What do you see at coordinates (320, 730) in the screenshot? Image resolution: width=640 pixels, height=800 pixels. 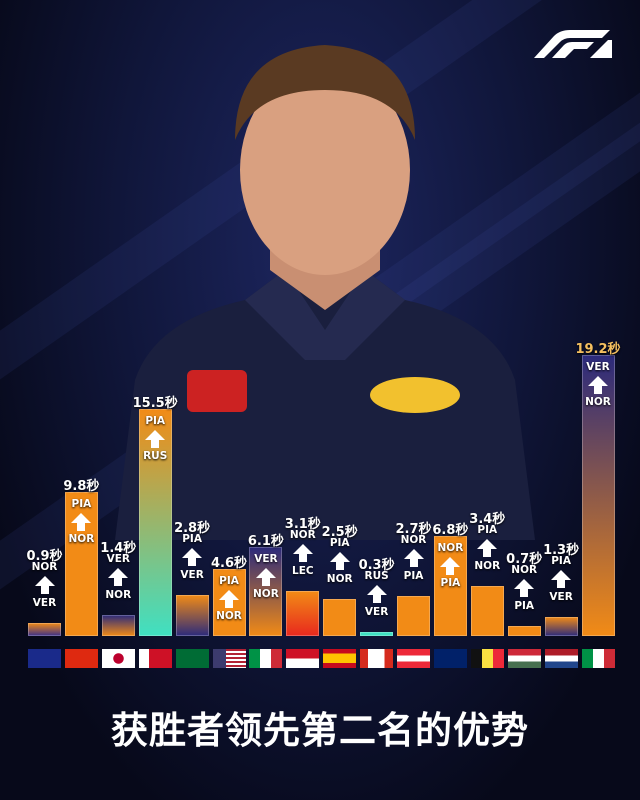 I see `page-title: 获胜者领先第二名的优势` at bounding box center [320, 730].